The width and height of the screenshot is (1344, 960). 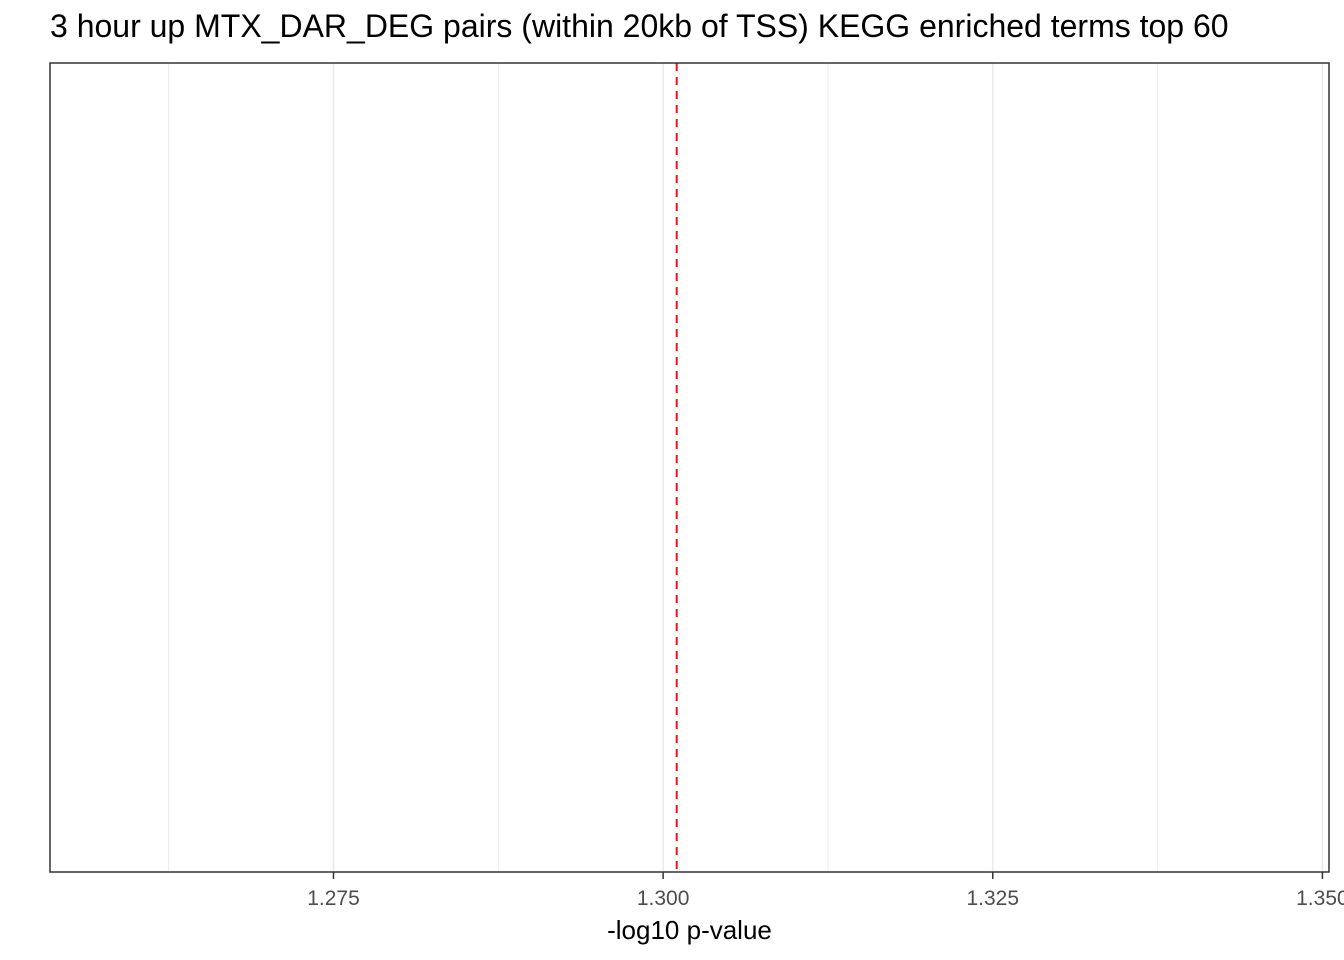 I want to click on x-axis-title: -log10 p-value, so click(x=689, y=930).